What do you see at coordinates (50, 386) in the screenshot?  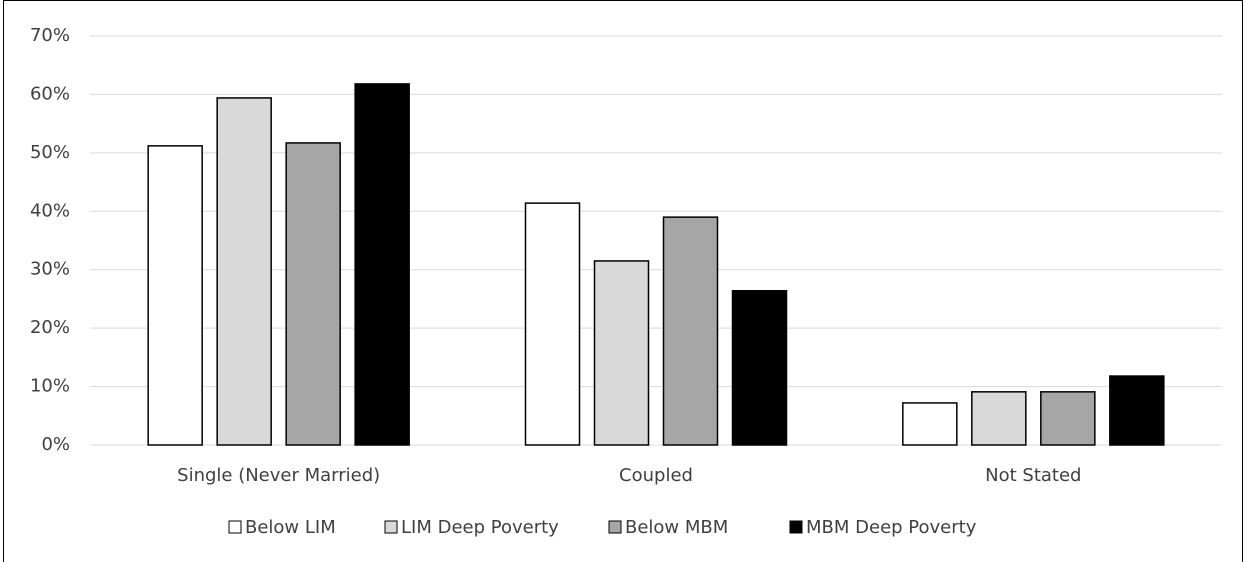 I see `y-tick-label: 10%` at bounding box center [50, 386].